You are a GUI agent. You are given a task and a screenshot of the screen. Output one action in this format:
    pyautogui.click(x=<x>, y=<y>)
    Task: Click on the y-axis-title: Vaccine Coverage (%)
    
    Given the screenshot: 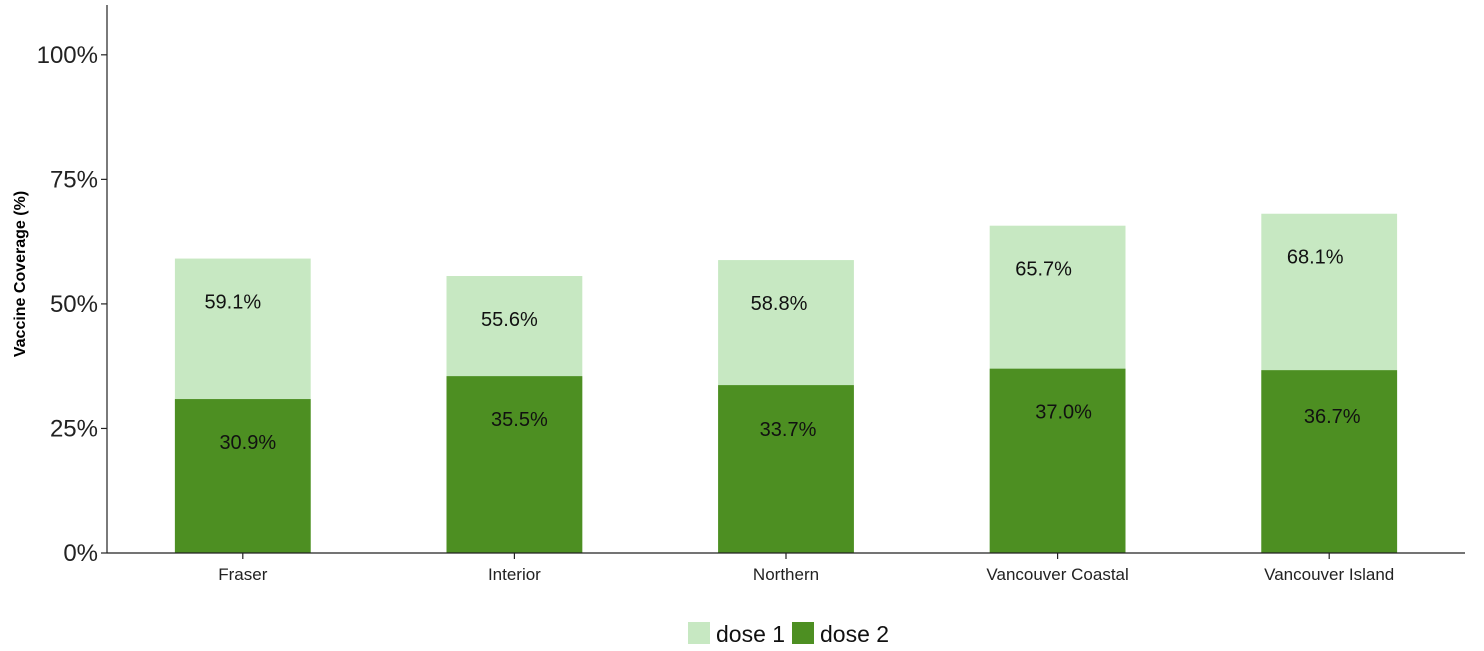 What is the action you would take?
    pyautogui.click(x=20, y=274)
    